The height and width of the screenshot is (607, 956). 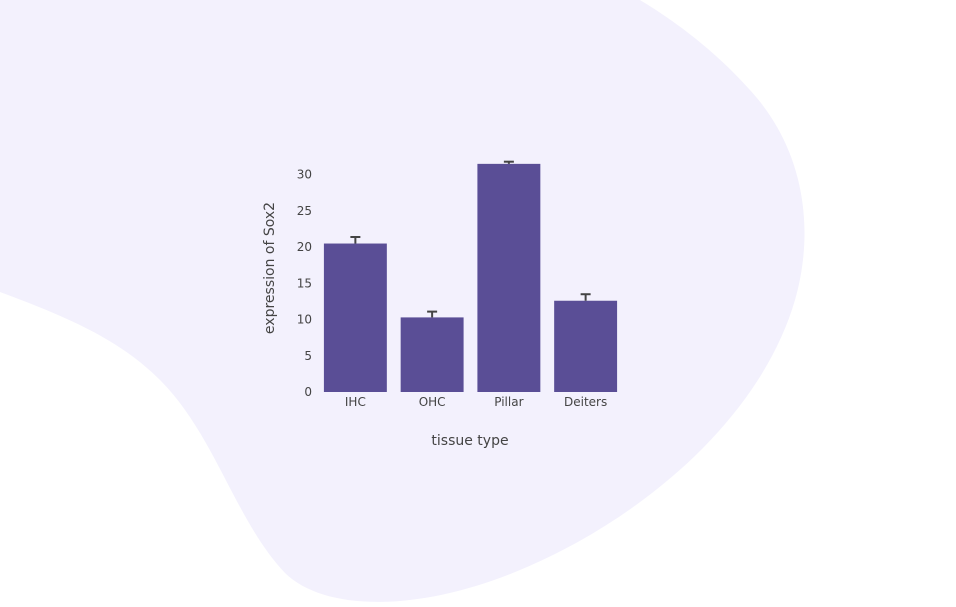 I want to click on x-tick-label: Pillar, so click(x=508, y=402).